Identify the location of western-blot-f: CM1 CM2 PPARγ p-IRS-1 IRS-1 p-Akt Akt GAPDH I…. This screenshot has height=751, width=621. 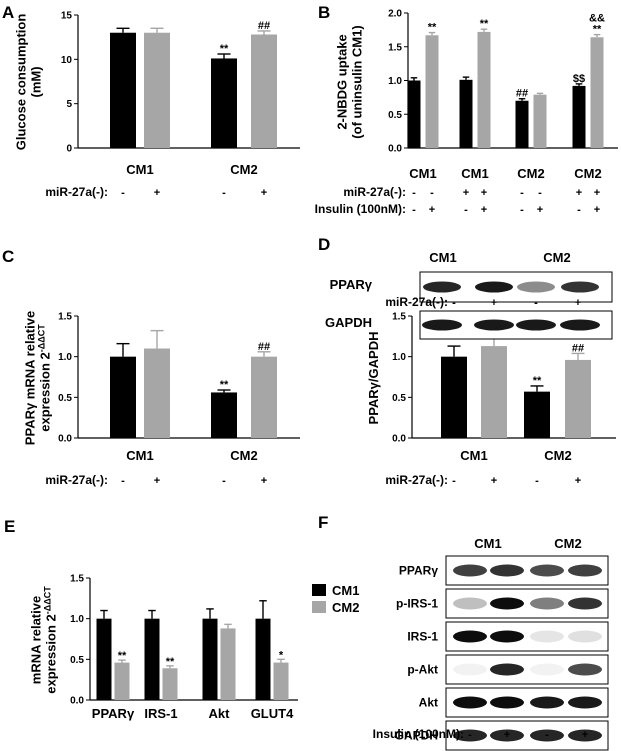
(491, 643).